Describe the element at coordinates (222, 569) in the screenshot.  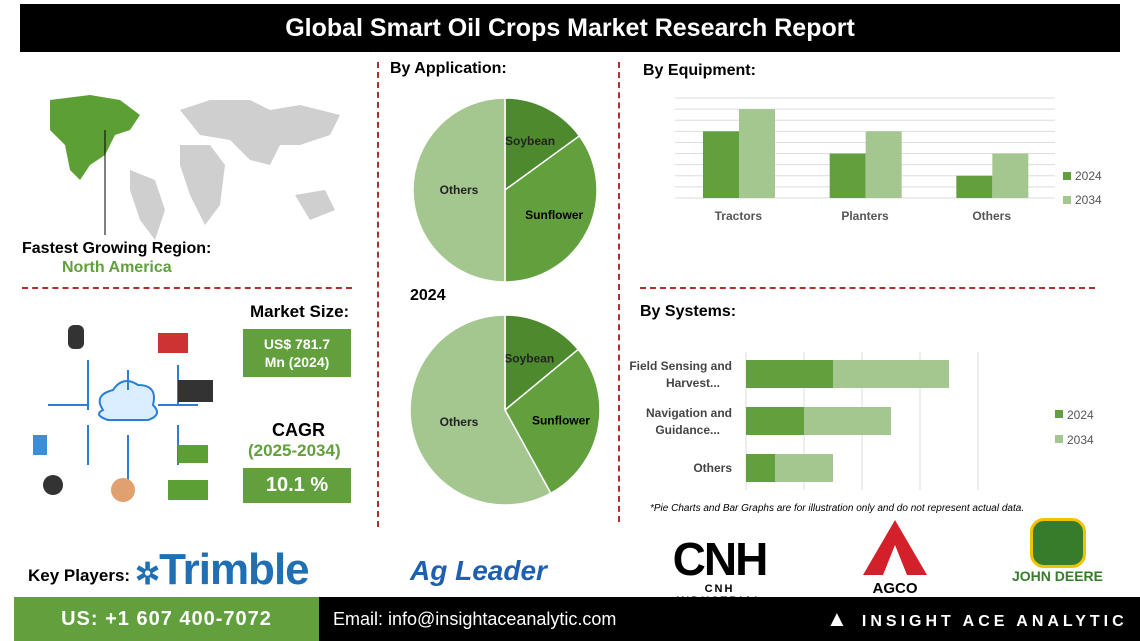
I see `trimble-logo: ✲Trimble` at that location.